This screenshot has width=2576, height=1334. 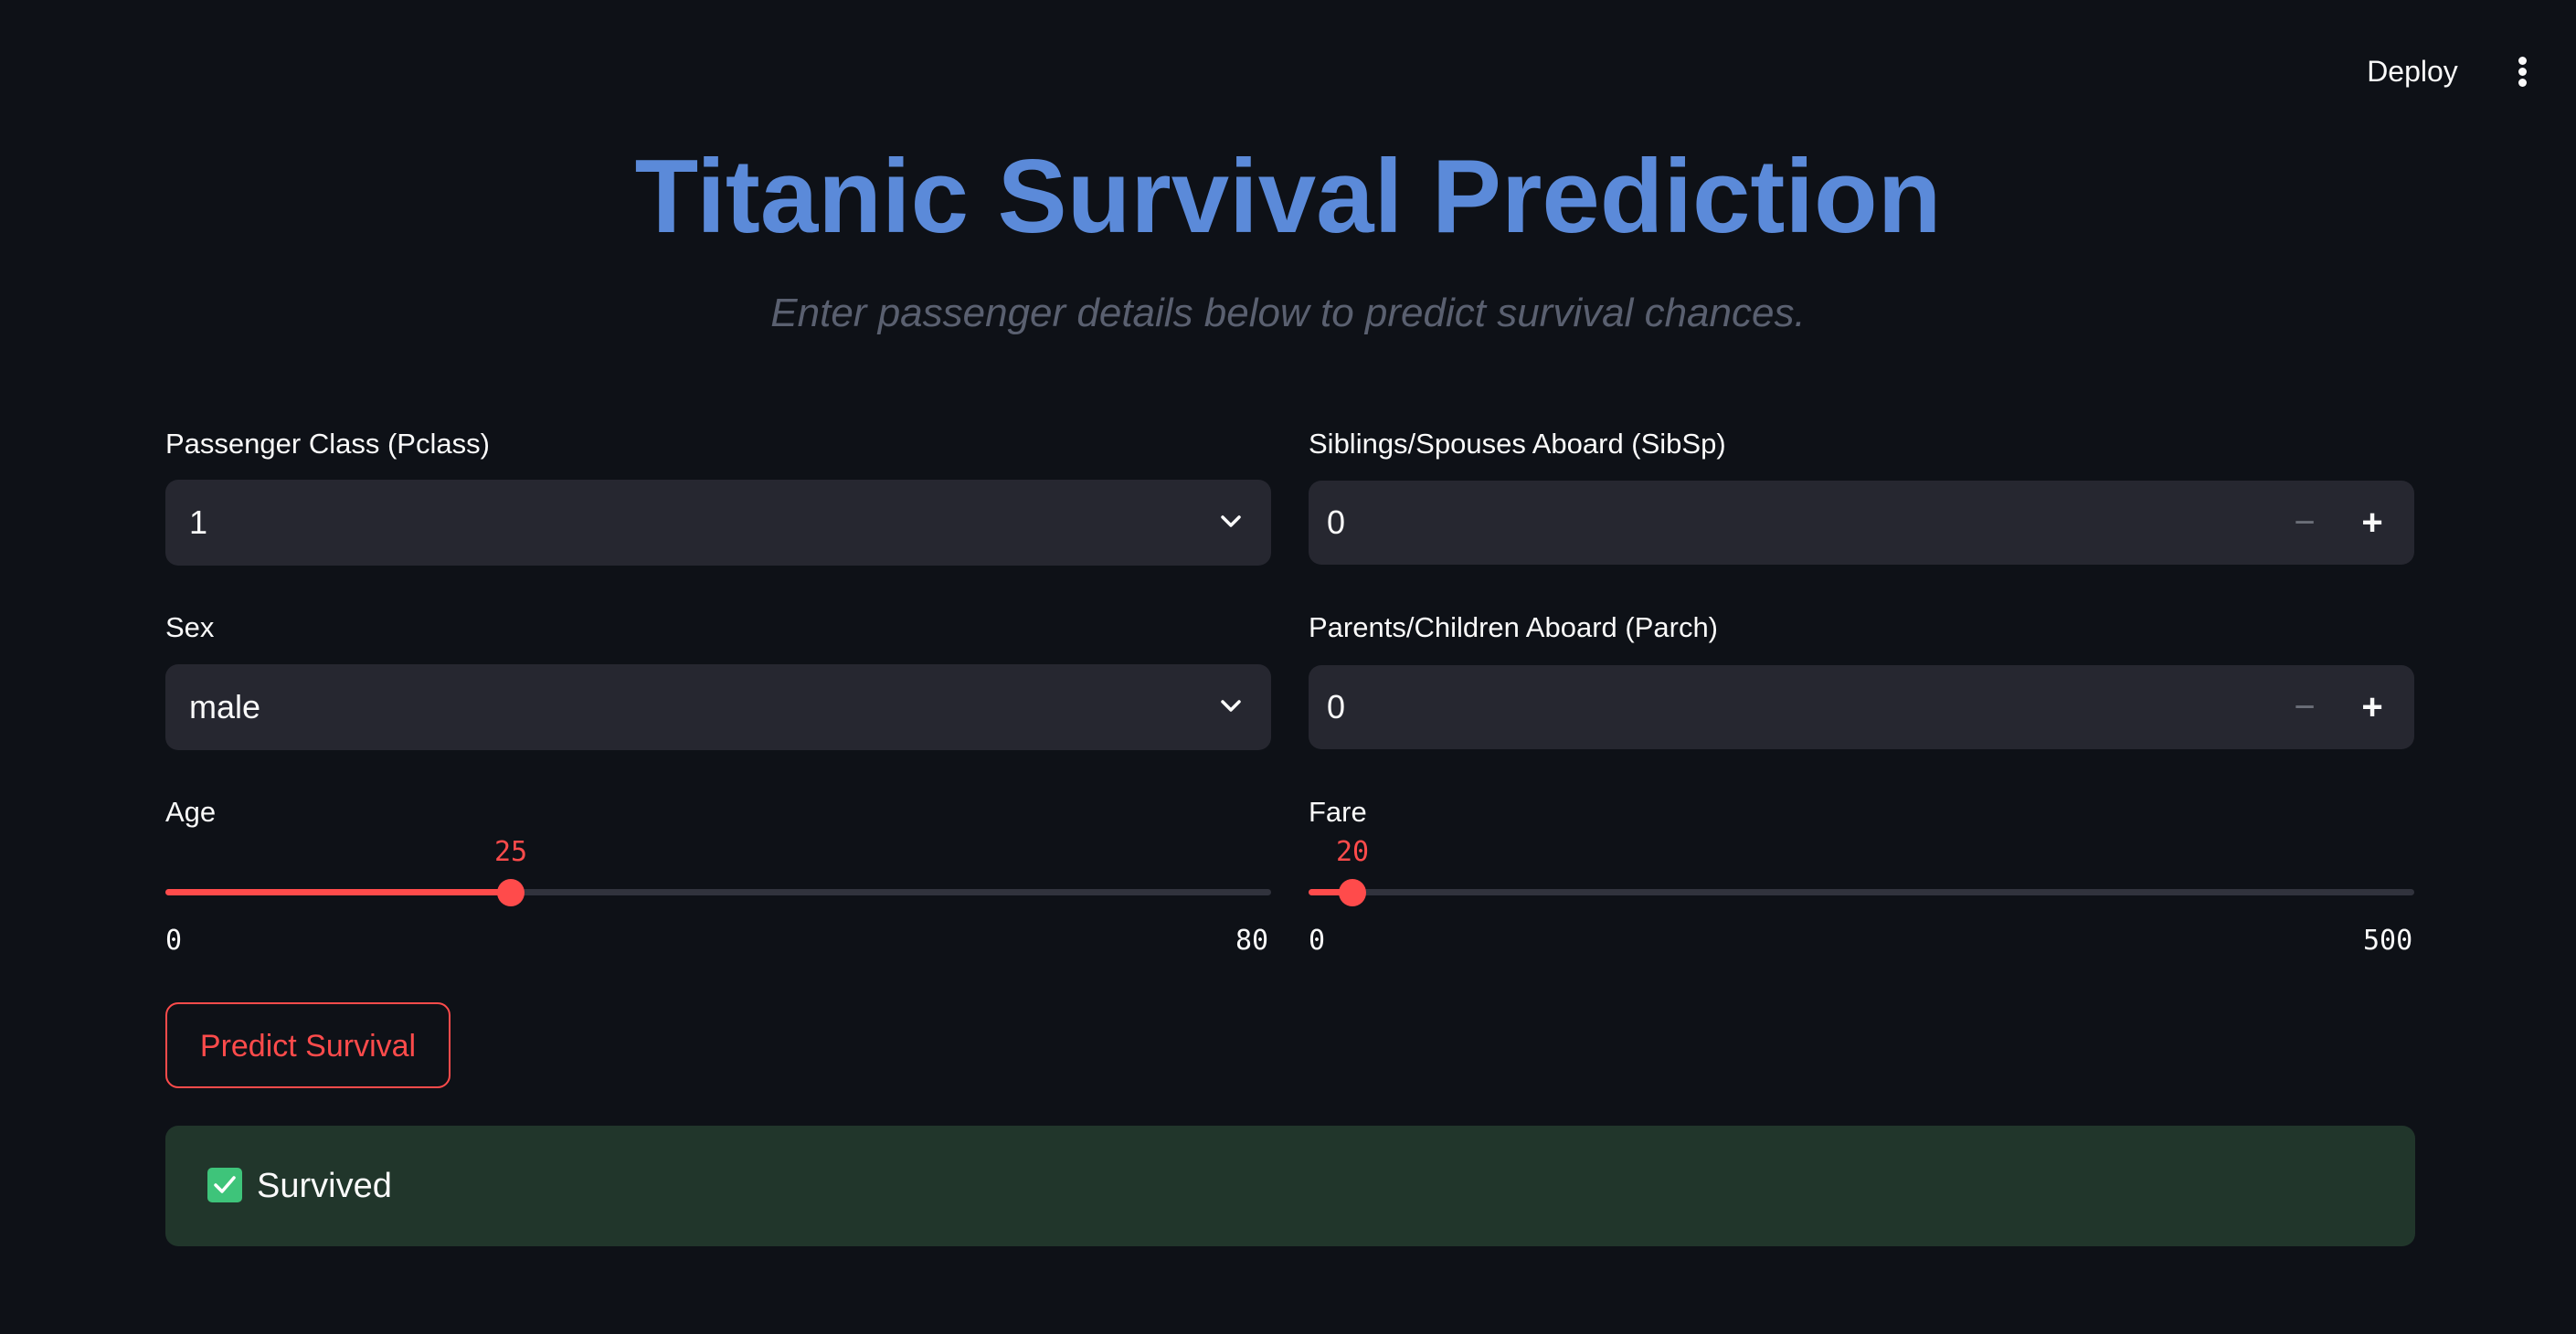 What do you see at coordinates (2372, 523) in the screenshot?
I see `sibsp-increment-button: +` at bounding box center [2372, 523].